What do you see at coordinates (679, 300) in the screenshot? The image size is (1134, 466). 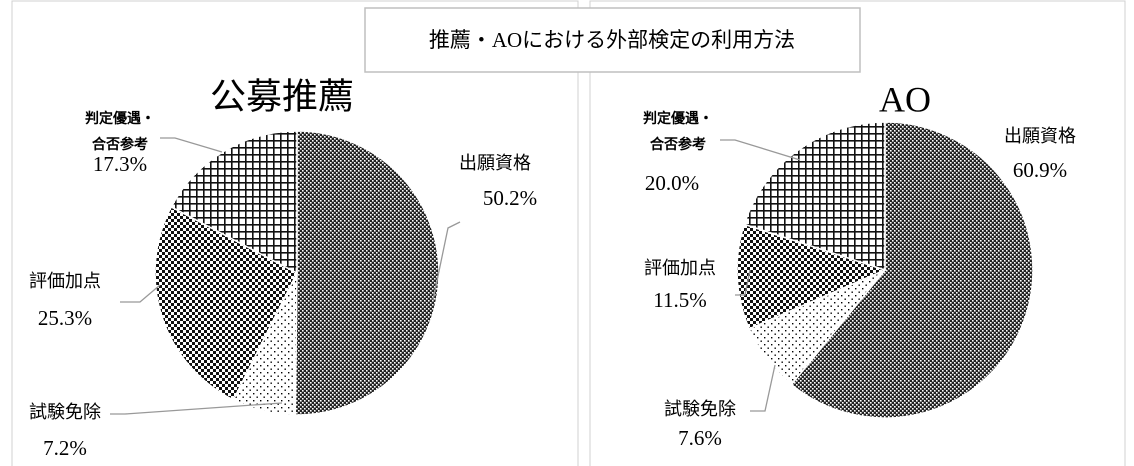 I see `value-label: 11.5%` at bounding box center [679, 300].